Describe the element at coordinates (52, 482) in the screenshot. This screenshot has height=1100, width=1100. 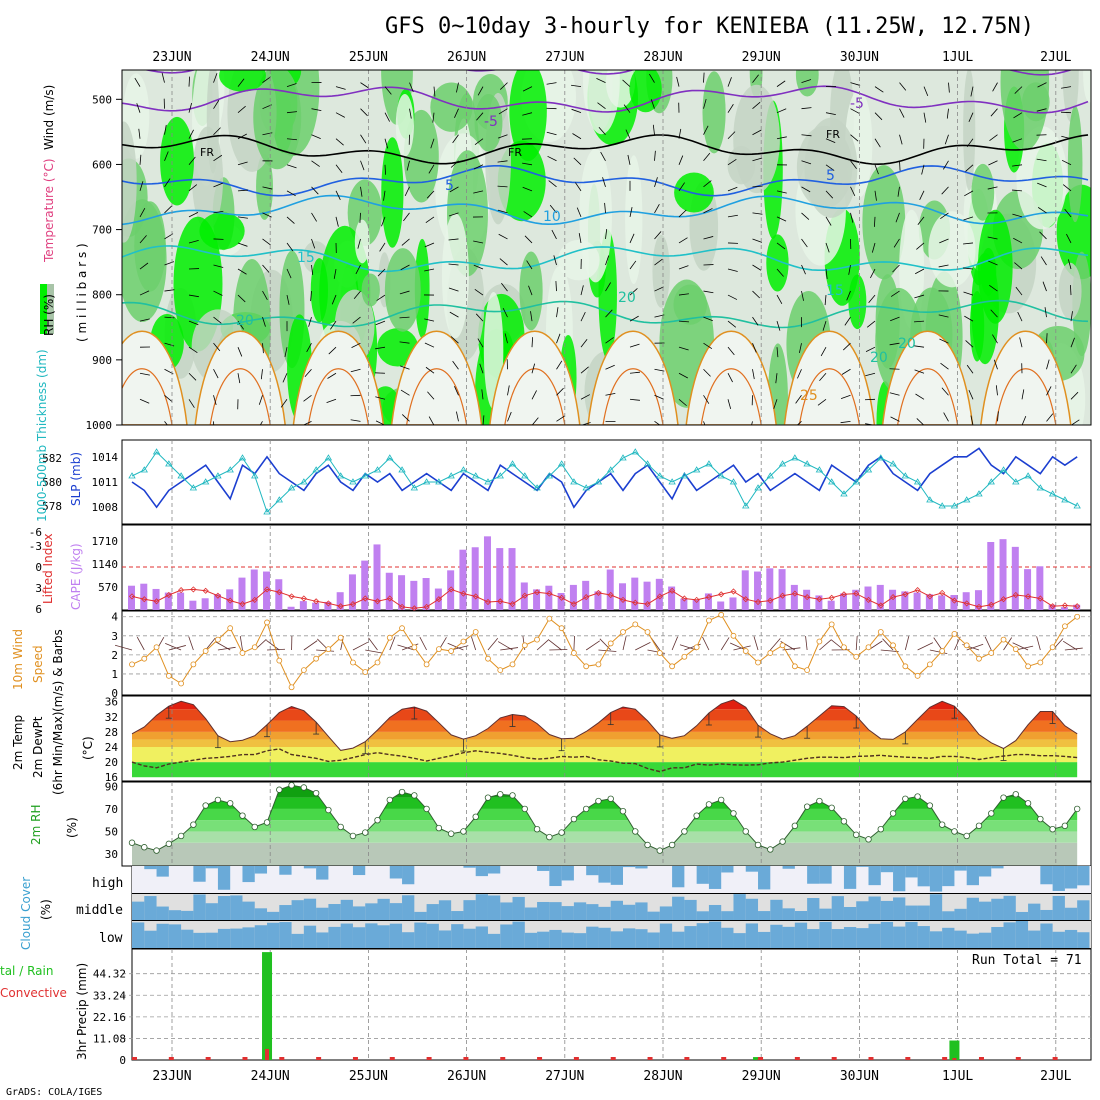
I see `thickness-tick-label: 580` at that location.